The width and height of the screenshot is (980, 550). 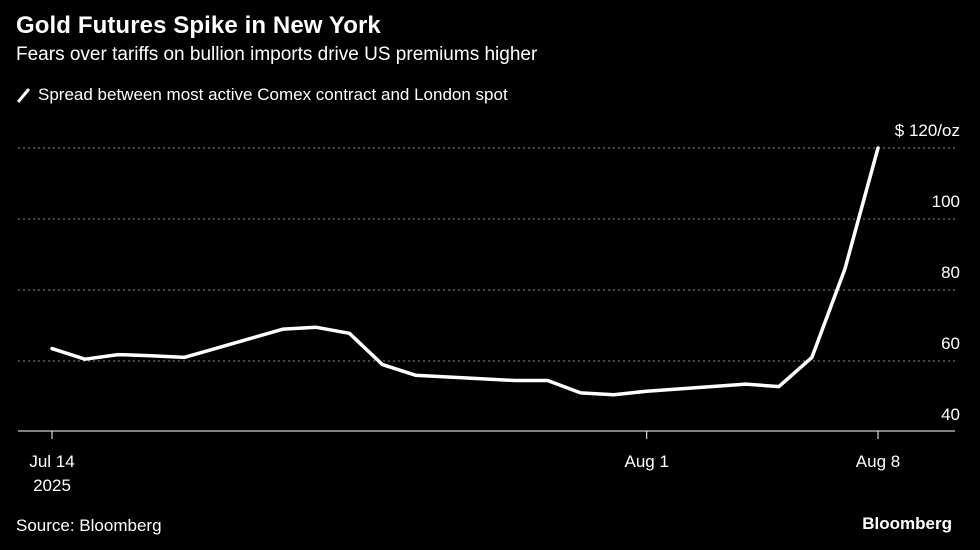 What do you see at coordinates (52, 485) in the screenshot?
I see `x-tick-sublabel: 2025` at bounding box center [52, 485].